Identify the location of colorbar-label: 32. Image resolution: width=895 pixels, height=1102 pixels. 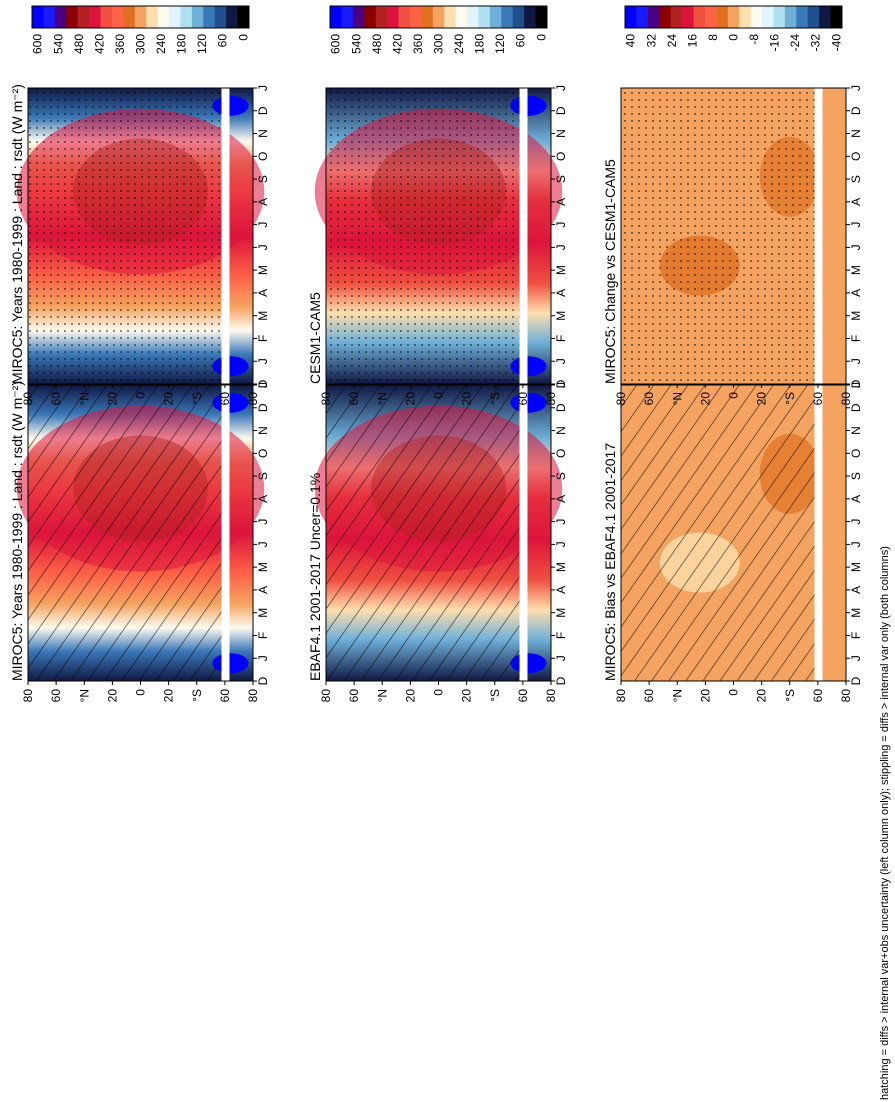
(651, 41).